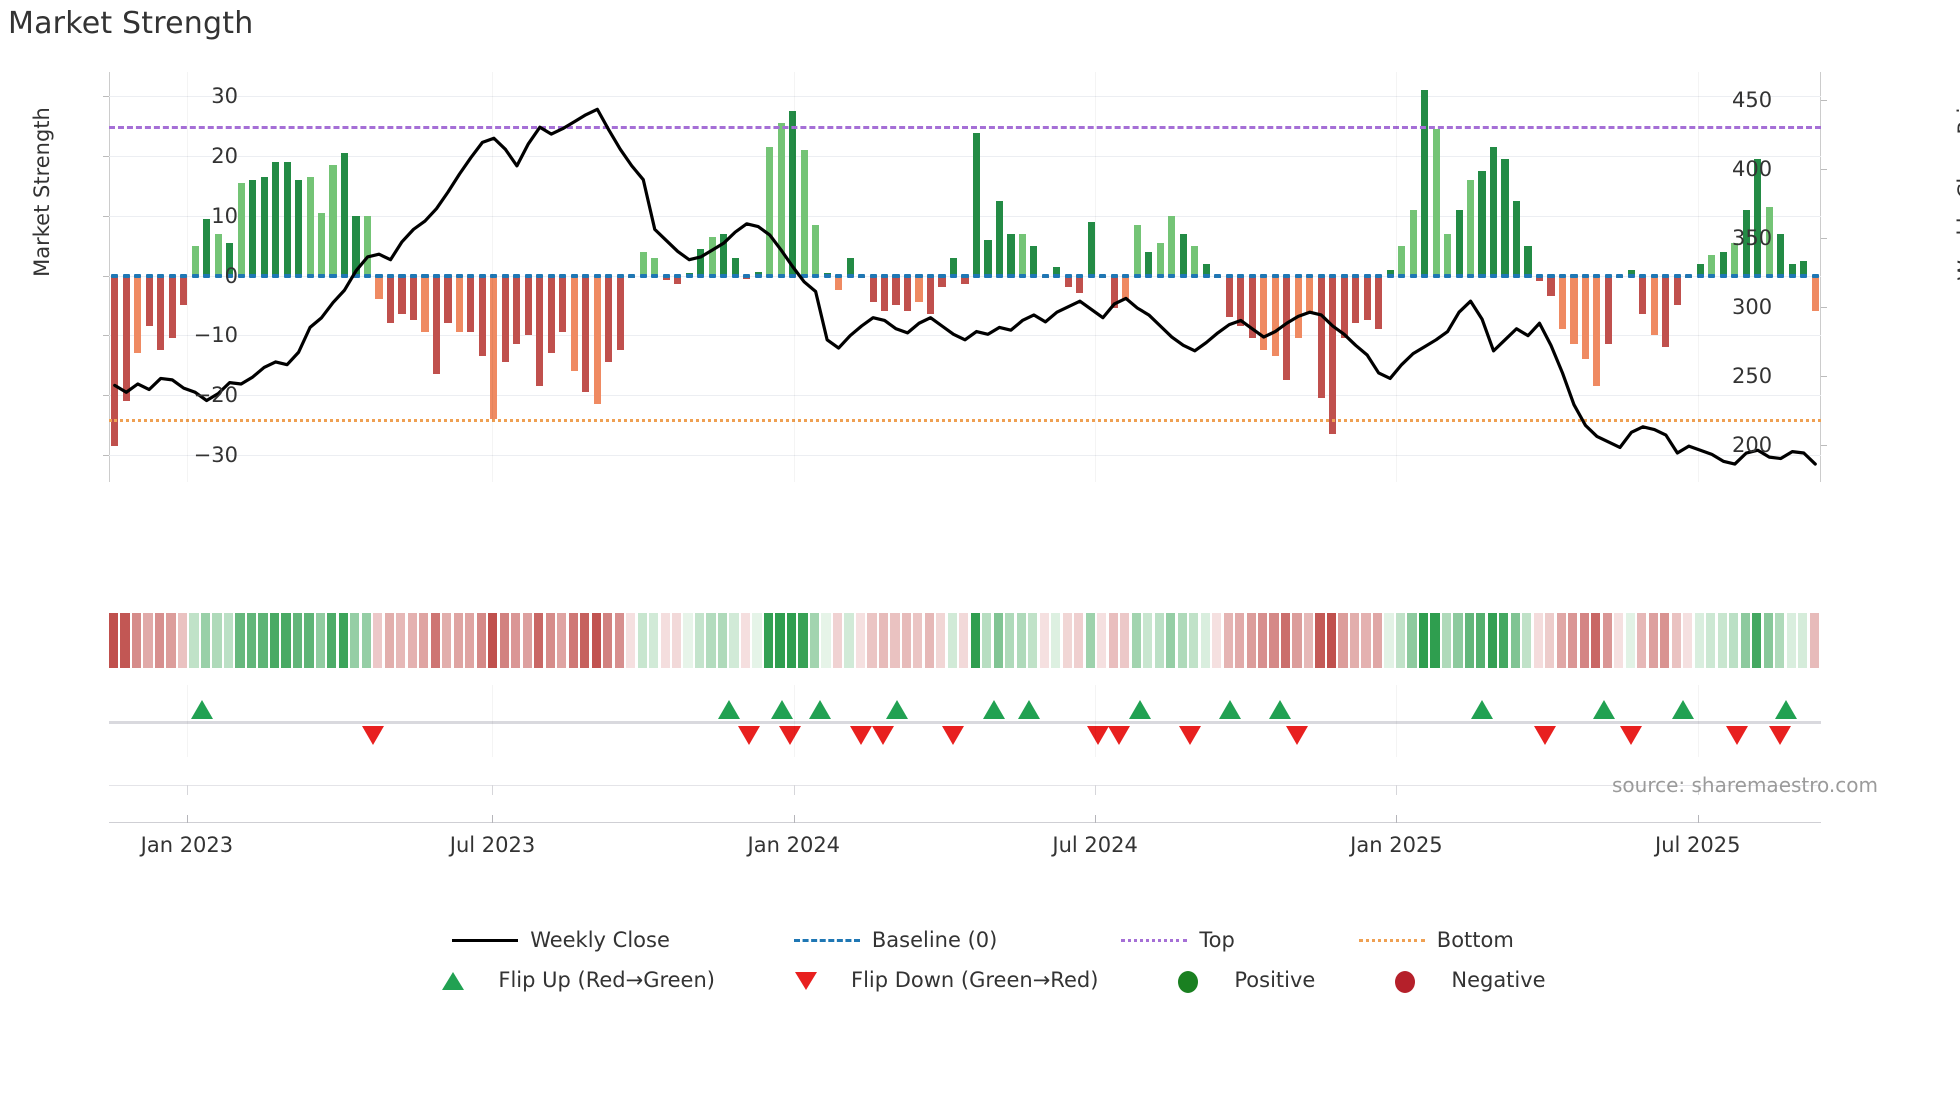  What do you see at coordinates (564, 980) in the screenshot?
I see `legend-item: Flip Up (Red→Green)` at bounding box center [564, 980].